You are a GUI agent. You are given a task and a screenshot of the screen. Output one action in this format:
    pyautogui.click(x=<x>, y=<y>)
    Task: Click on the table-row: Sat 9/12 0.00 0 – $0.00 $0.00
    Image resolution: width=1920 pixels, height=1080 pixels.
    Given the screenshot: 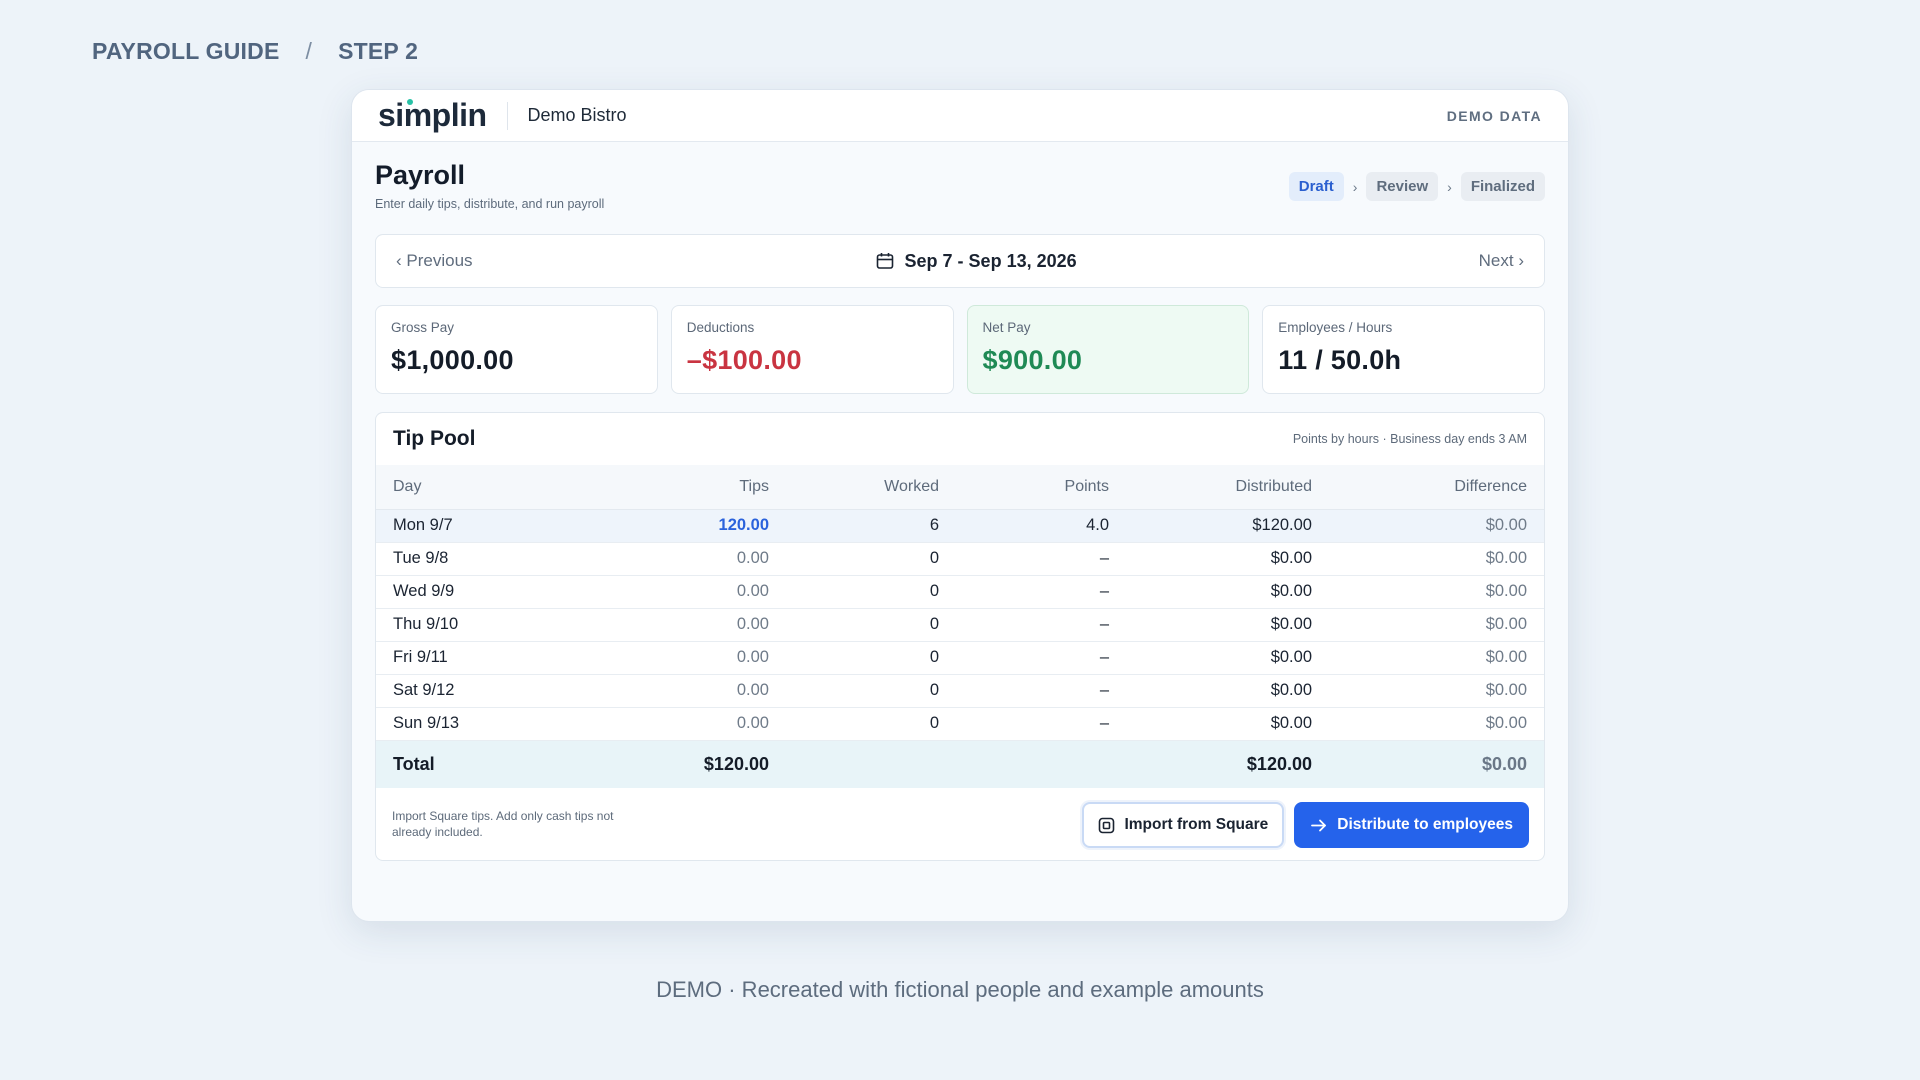 What is the action you would take?
    pyautogui.click(x=960, y=691)
    